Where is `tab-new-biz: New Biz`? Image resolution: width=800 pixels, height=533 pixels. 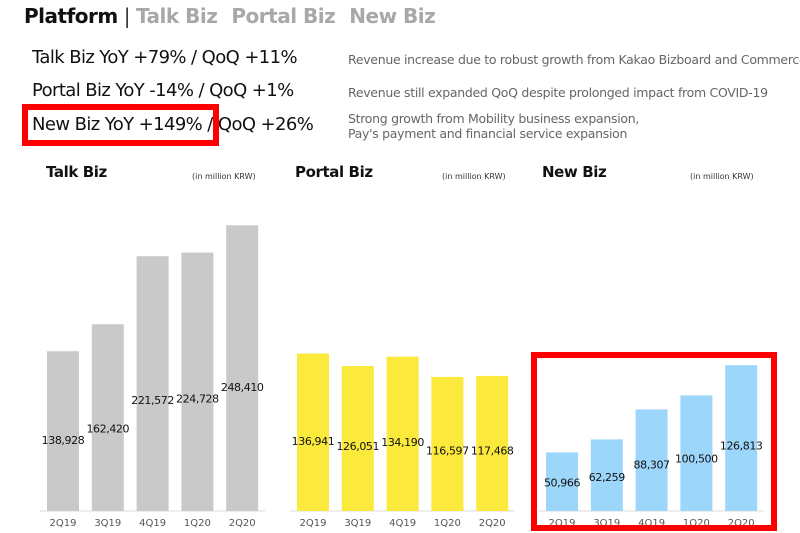
tab-new-biz: New Biz is located at coordinates (392, 16).